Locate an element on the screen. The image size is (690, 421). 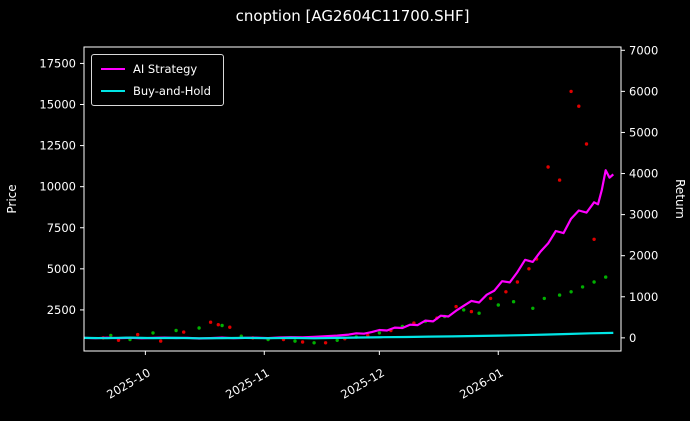
right-tick-label: 1000 is located at coordinates (643, 297).